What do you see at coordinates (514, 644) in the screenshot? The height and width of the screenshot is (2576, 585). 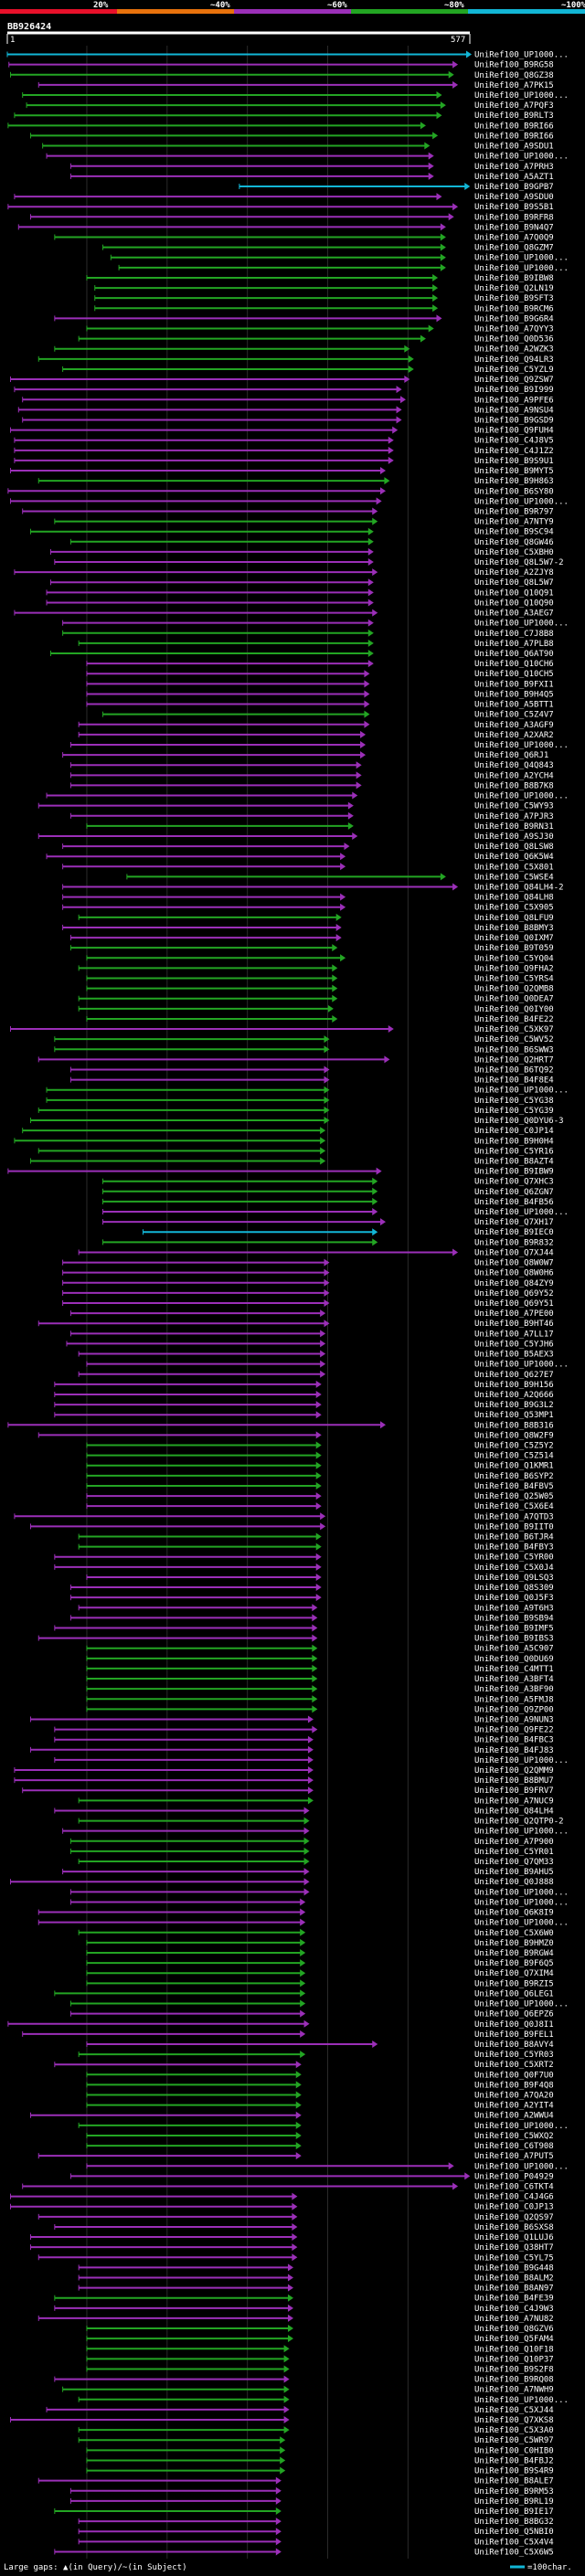 I see `hit-label: UniRef100_A7PLB8` at bounding box center [514, 644].